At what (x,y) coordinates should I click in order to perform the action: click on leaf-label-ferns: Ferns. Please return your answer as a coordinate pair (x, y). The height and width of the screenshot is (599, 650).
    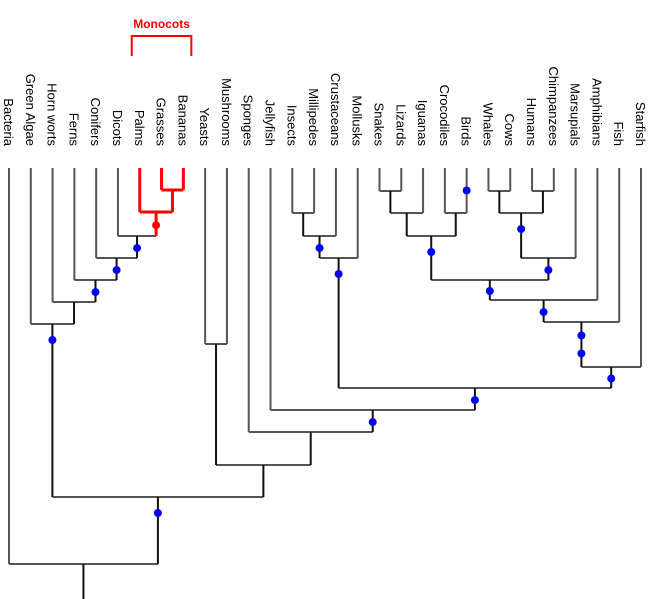
    Looking at the image, I should click on (73, 130).